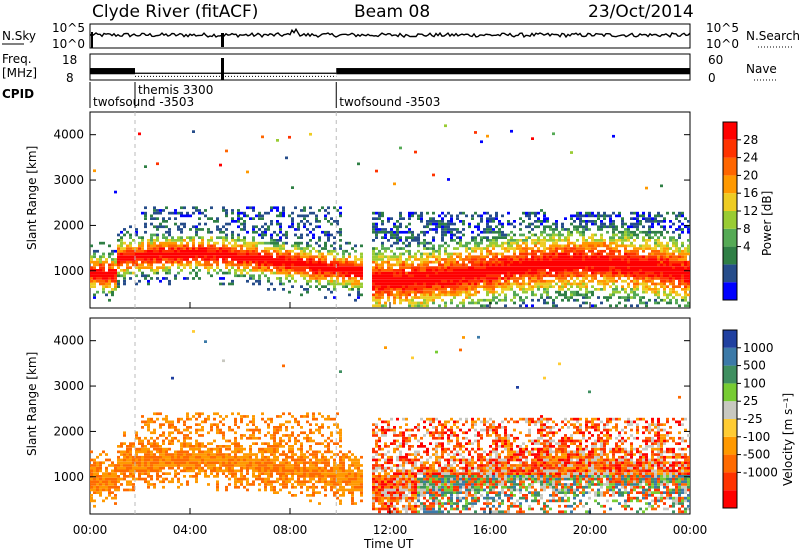  What do you see at coordinates (172, 378) in the screenshot?
I see `vel-map-sparse` at bounding box center [172, 378].